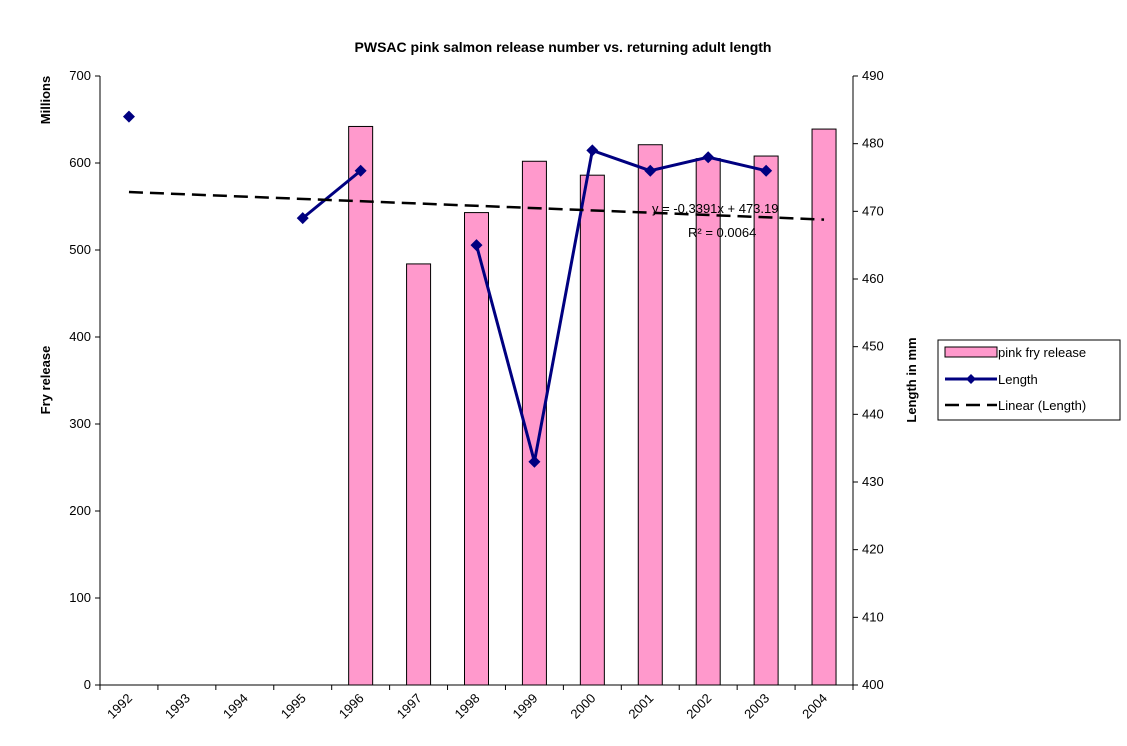  I want to click on legend-marker, so click(971, 379).